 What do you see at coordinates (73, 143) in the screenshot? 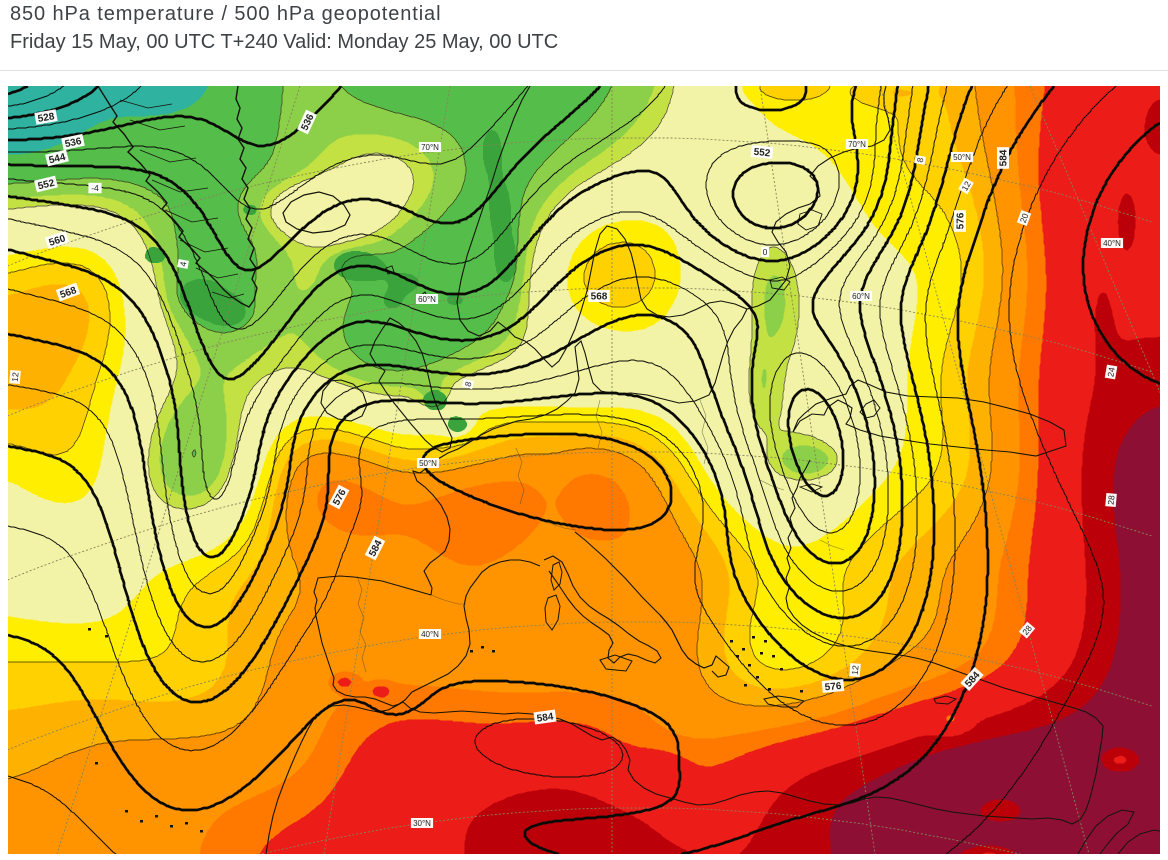
I see `svg-text: 536` at bounding box center [73, 143].